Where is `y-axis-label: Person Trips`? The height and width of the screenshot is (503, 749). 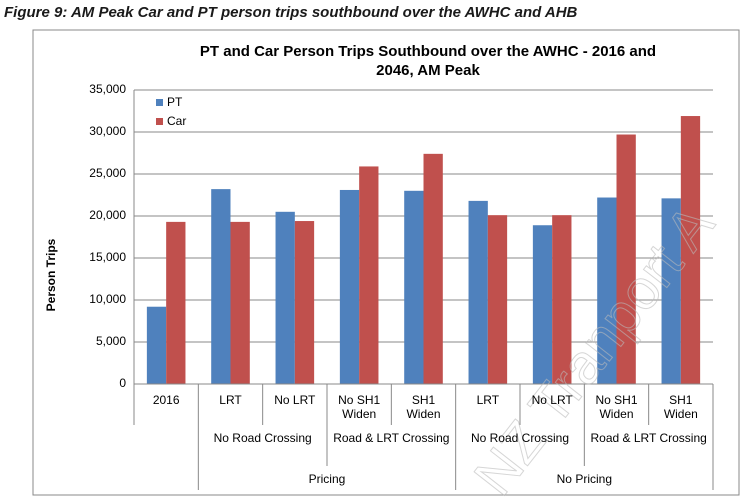 y-axis-label: Person Trips is located at coordinates (51, 274).